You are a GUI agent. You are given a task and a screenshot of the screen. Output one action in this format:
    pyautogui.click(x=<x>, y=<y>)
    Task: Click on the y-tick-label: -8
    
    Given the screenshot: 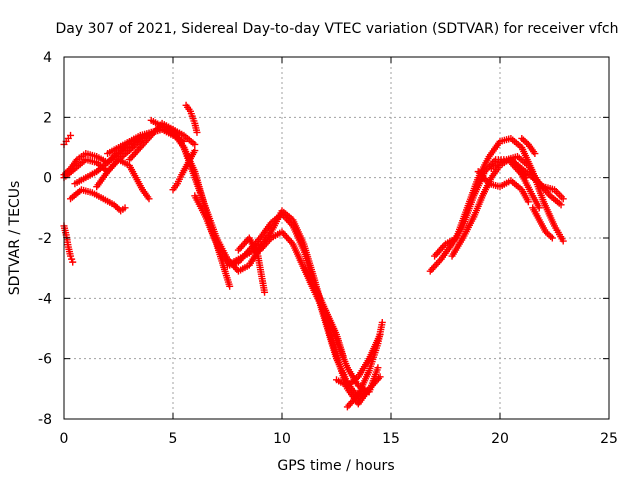 What is the action you would take?
    pyautogui.click(x=45, y=420)
    